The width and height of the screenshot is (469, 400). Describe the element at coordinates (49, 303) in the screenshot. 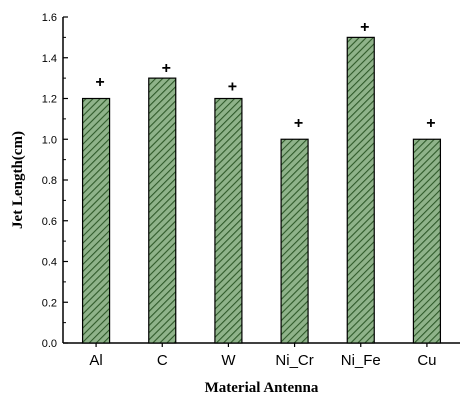

I see `y-tick-label: 0.2` at that location.